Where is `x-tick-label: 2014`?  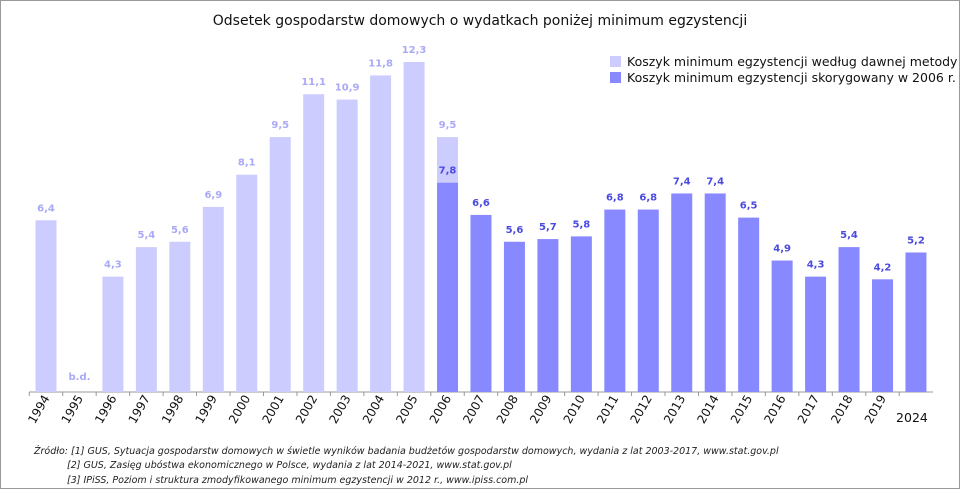 x-tick-label: 2014 is located at coordinates (707, 409).